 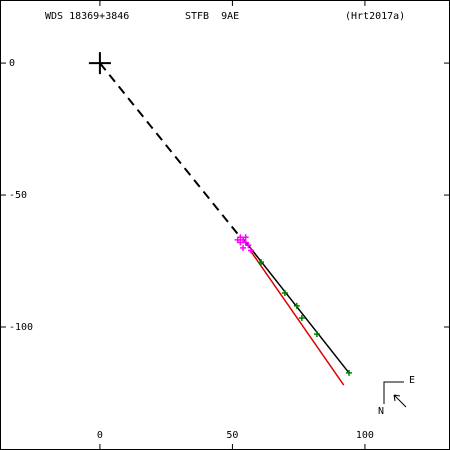 What do you see at coordinates (395, 394) in the screenshot?
I see `compass` at bounding box center [395, 394].